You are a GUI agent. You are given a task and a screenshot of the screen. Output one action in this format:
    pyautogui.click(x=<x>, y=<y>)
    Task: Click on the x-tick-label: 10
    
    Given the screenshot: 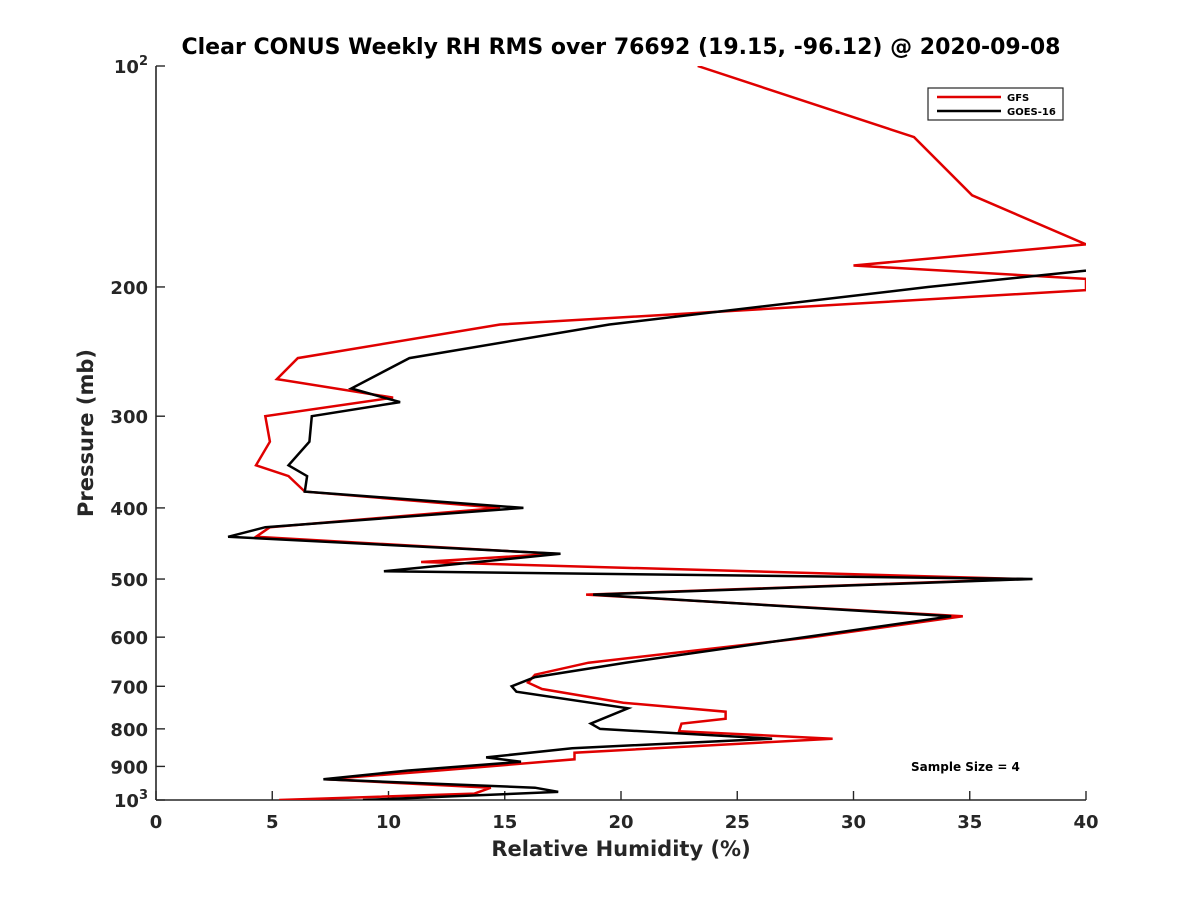 What is the action you would take?
    pyautogui.click(x=388, y=822)
    